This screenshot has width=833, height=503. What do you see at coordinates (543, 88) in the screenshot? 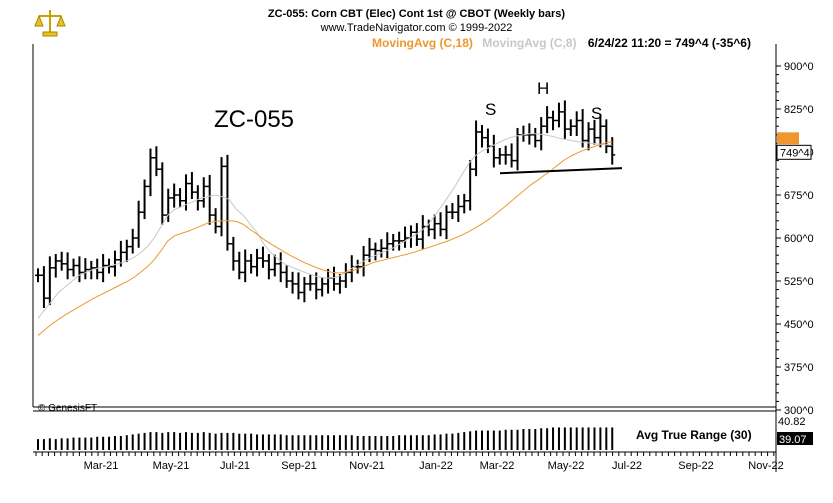
I see `head-label: H` at bounding box center [543, 88].